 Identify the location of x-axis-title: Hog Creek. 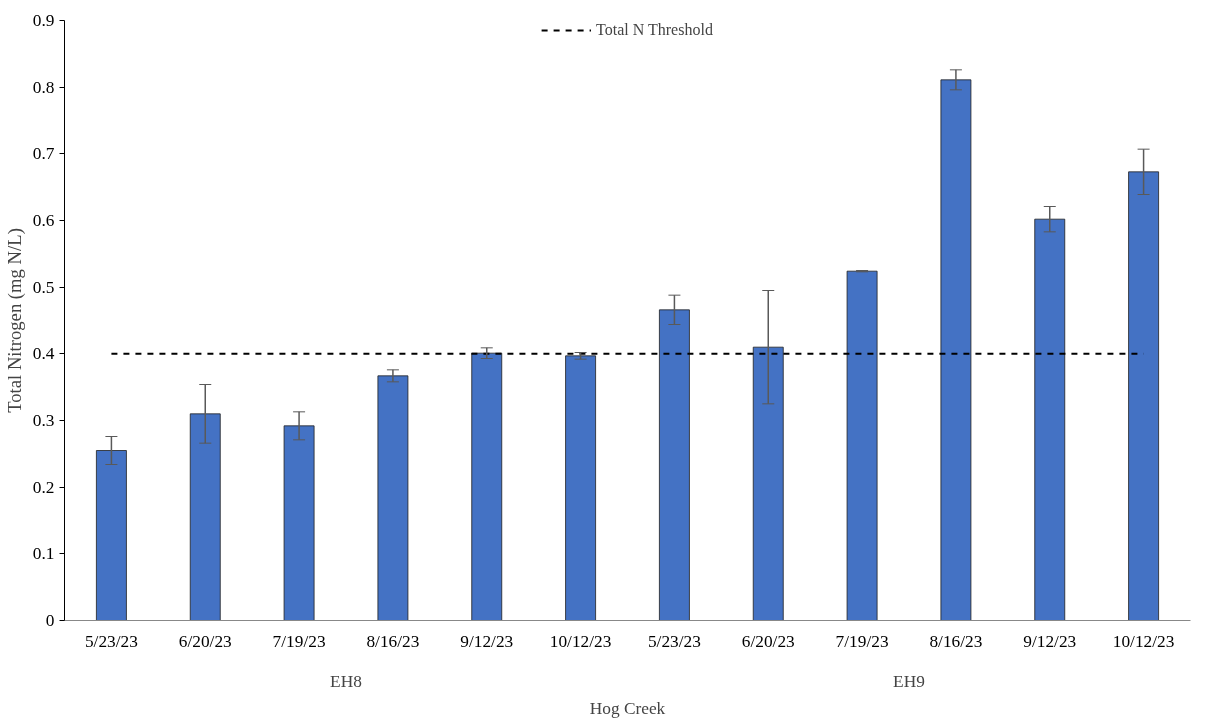
(627, 708).